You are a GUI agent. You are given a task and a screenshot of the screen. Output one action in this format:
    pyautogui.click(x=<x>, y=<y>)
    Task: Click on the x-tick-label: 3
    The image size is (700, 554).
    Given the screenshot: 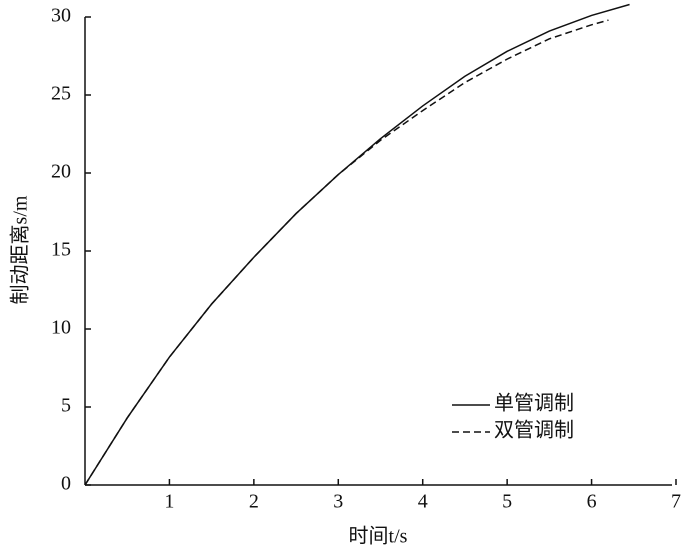 What is the action you would take?
    pyautogui.click(x=338, y=502)
    